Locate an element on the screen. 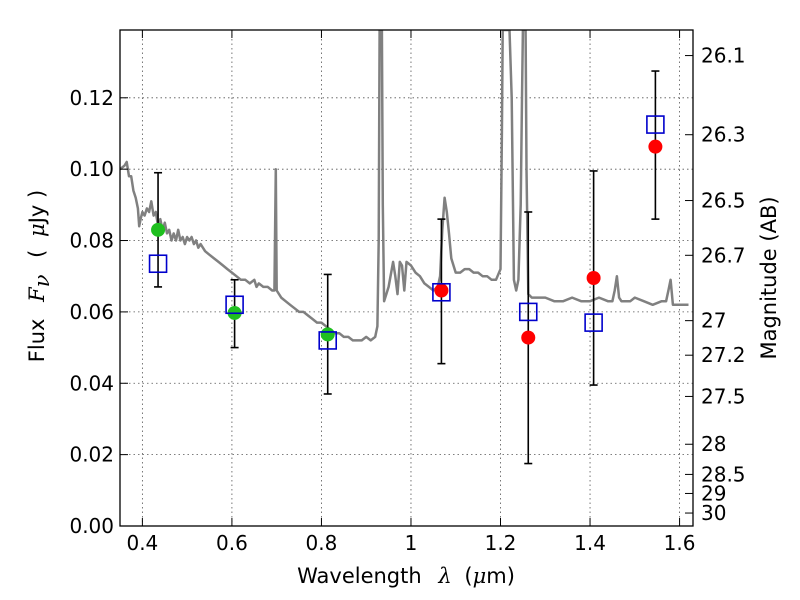  x-axis-label-unit-rest: m) is located at coordinates (500, 576).